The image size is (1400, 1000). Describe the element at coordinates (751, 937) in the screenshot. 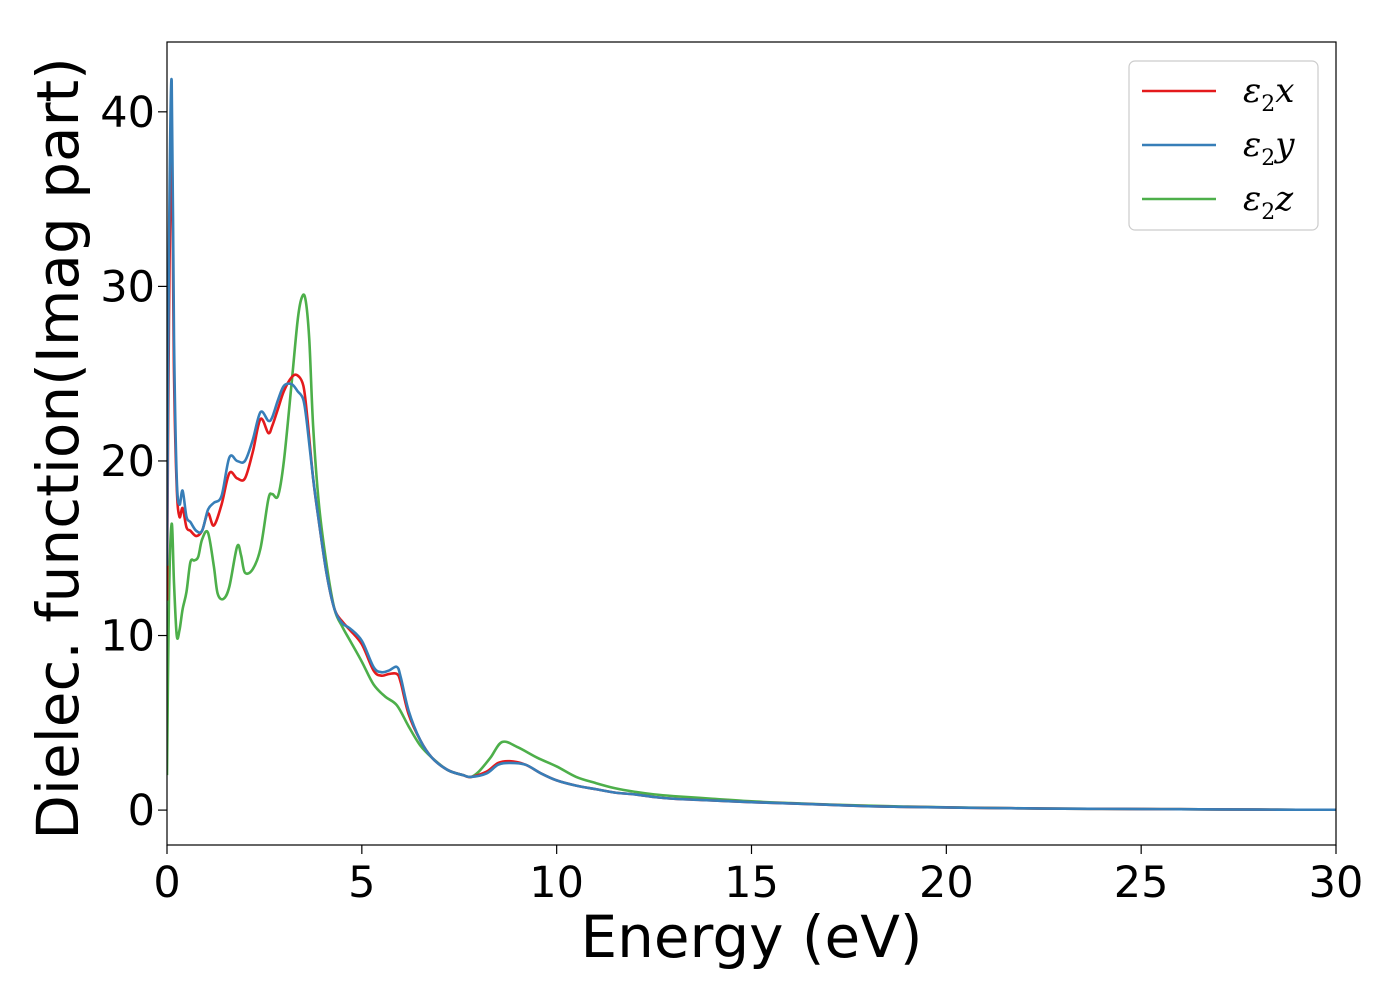

I see `x-axis-label: Energy (eV)` at that location.